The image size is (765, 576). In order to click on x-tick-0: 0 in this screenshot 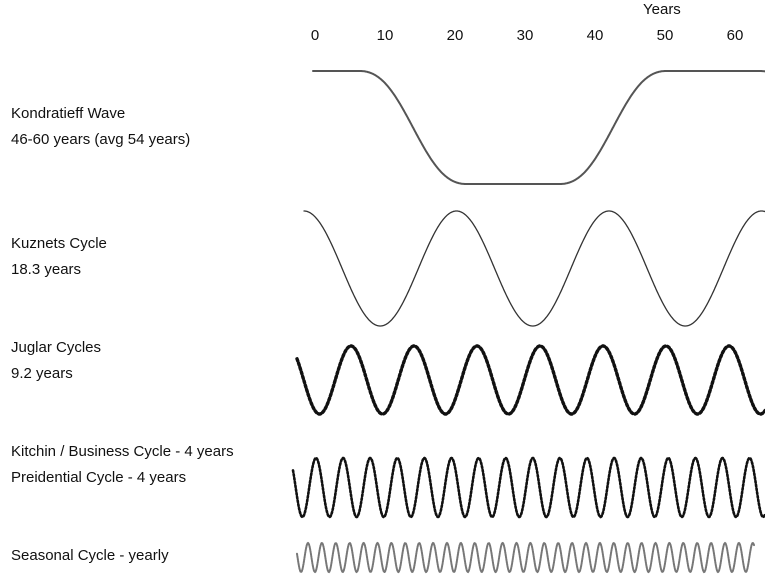, I will do `click(315, 35)`.